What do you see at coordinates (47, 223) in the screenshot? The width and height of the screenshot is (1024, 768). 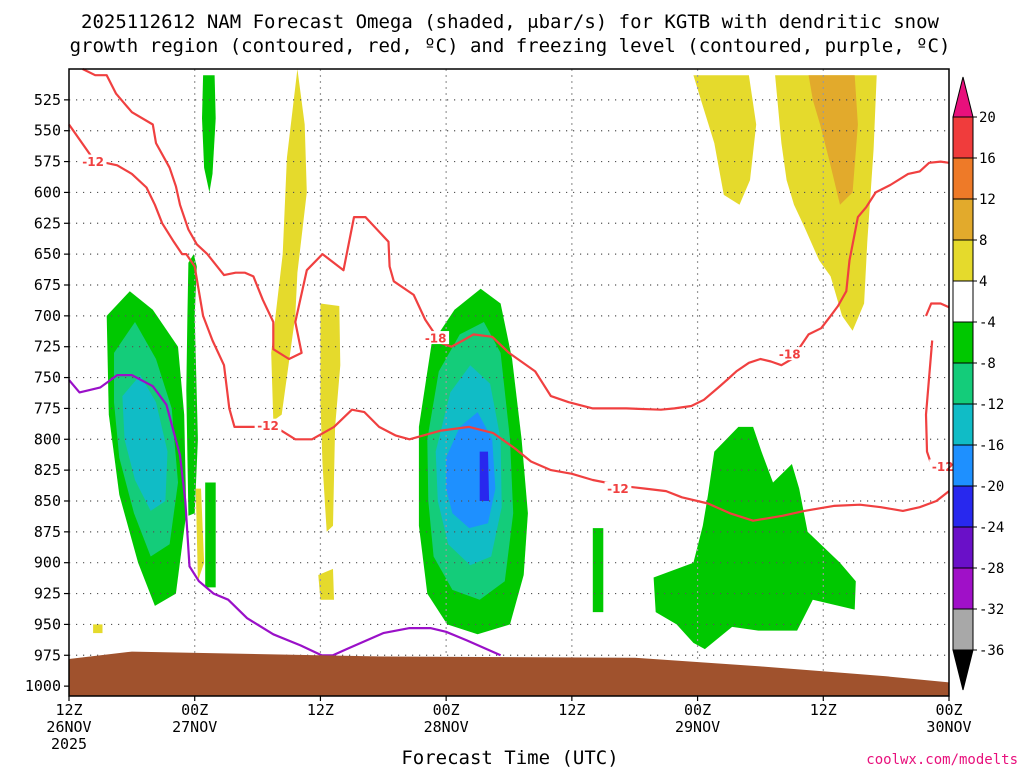 I see `y-tick-label-625: 625` at bounding box center [47, 223].